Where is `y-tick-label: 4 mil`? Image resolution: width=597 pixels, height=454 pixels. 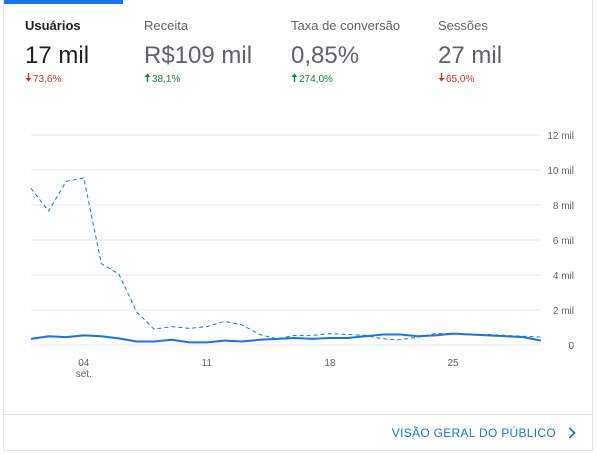 y-tick-label: 4 mil is located at coordinates (563, 276).